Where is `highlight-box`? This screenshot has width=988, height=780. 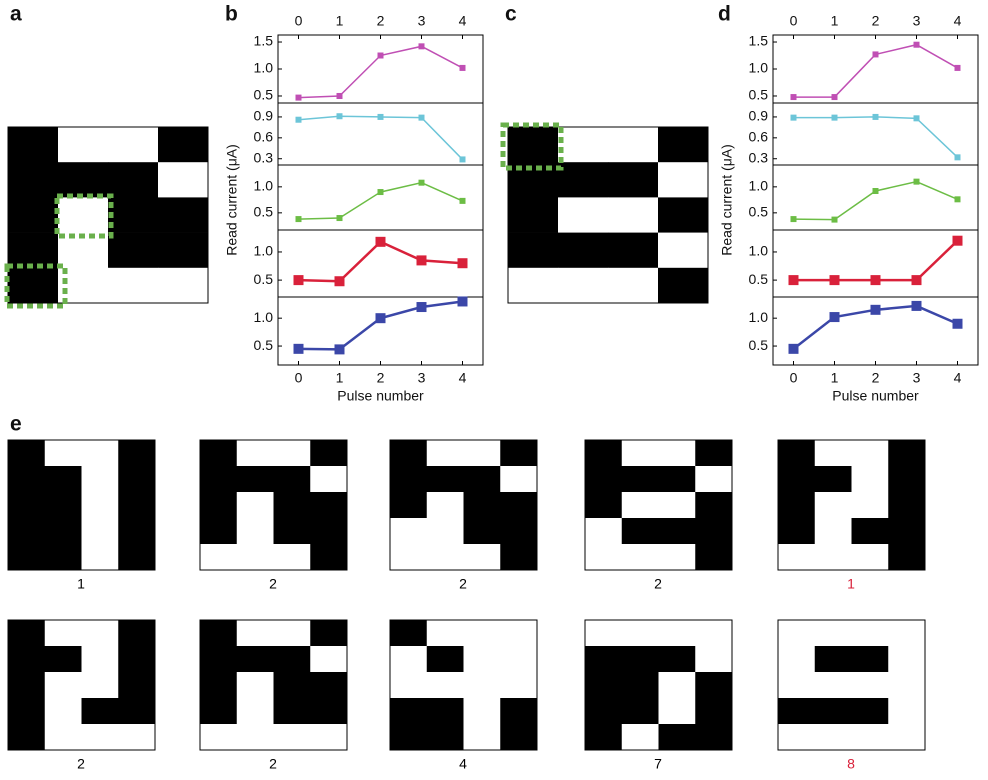 highlight-box is located at coordinates (532, 146).